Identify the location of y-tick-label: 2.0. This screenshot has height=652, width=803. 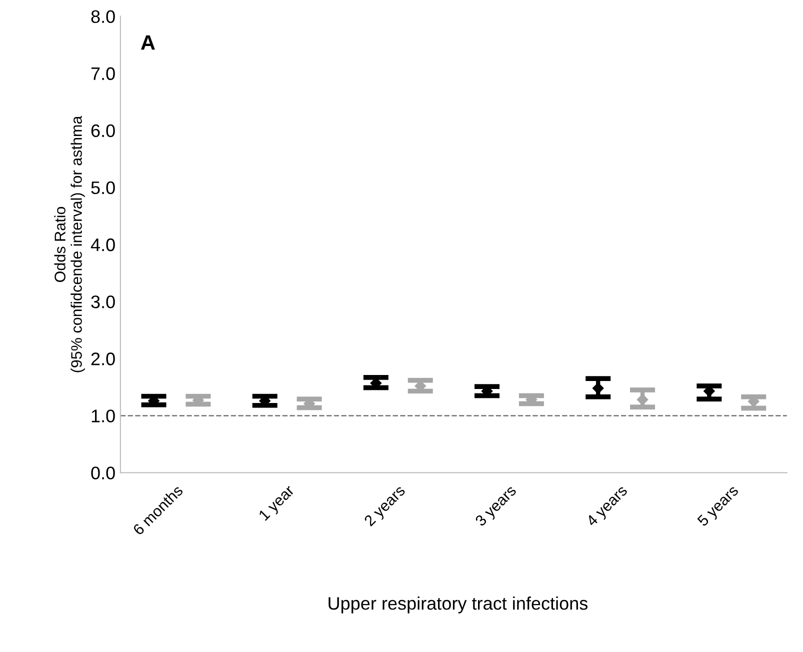
(103, 359).